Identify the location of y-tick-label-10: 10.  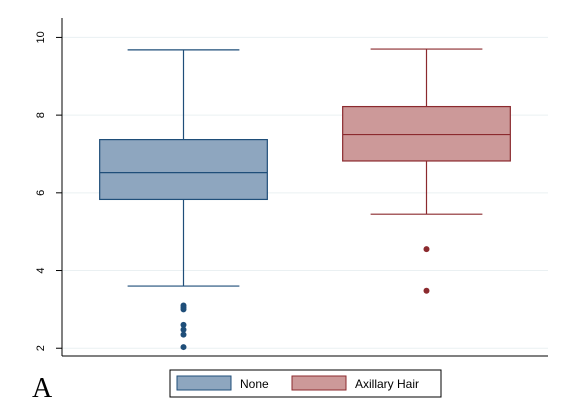
(41, 37).